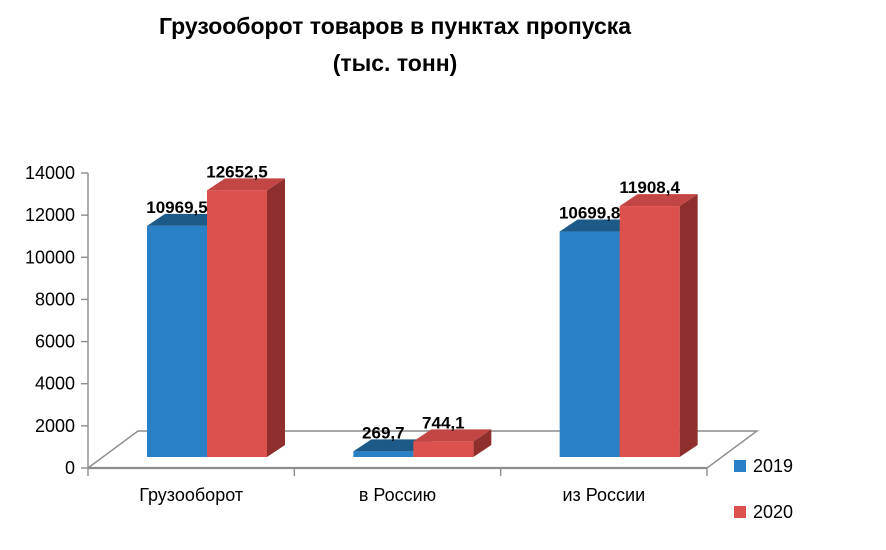  What do you see at coordinates (50, 257) in the screenshot?
I see `y-tick-label-10000: 10000` at bounding box center [50, 257].